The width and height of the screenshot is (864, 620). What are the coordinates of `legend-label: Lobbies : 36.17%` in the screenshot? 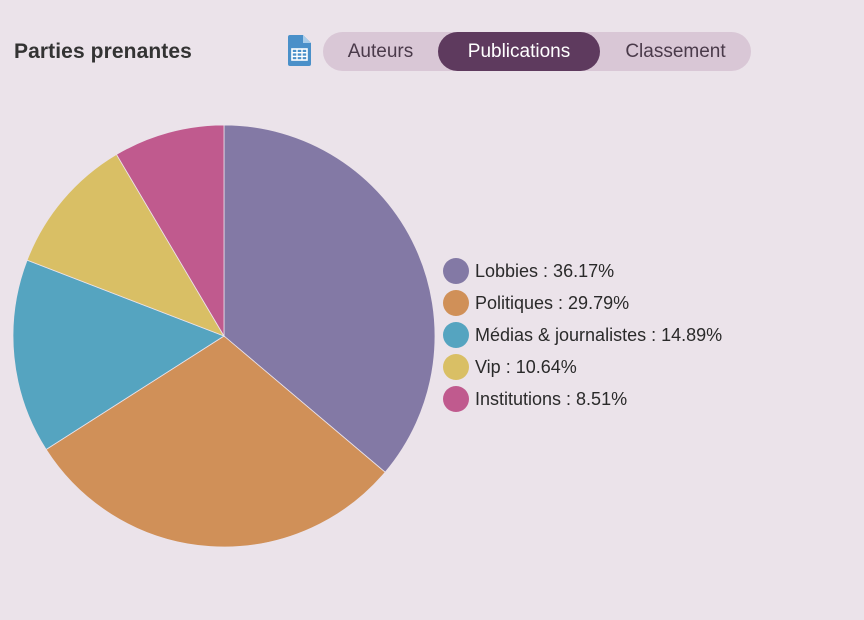 It's located at (544, 271).